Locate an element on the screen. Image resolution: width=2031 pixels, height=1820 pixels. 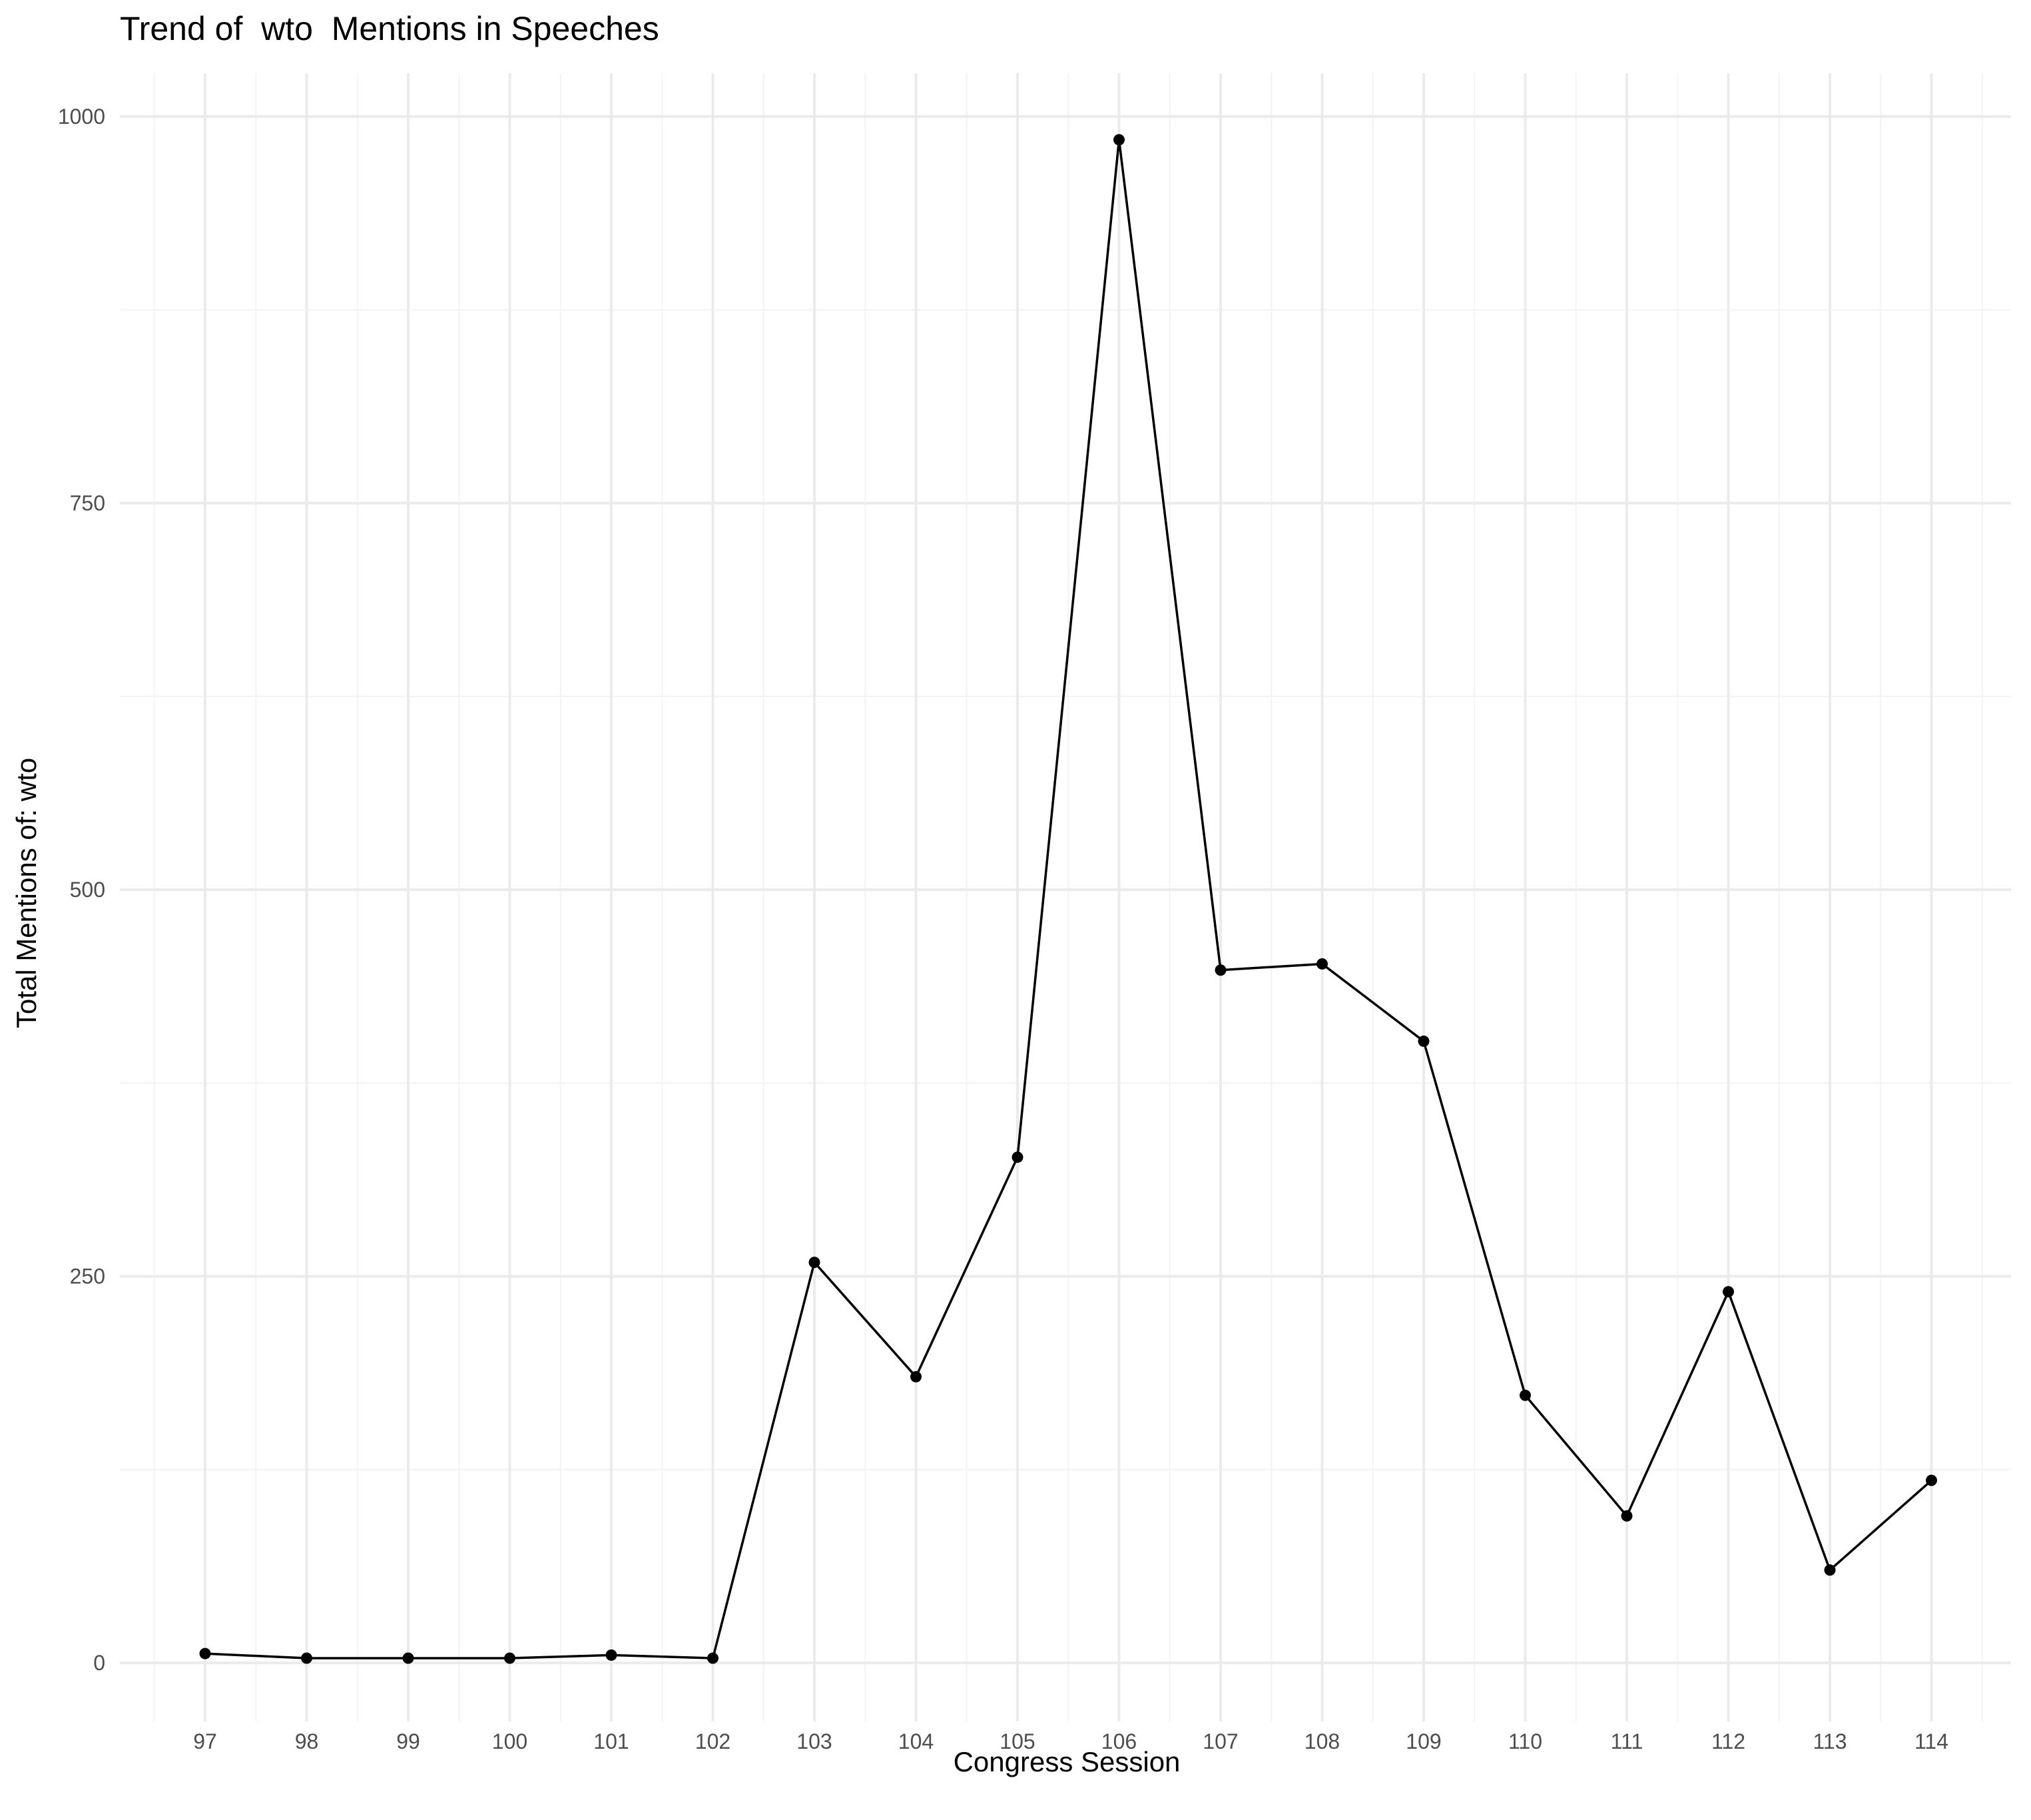
x-tick-label: 107 is located at coordinates (1220, 1741).